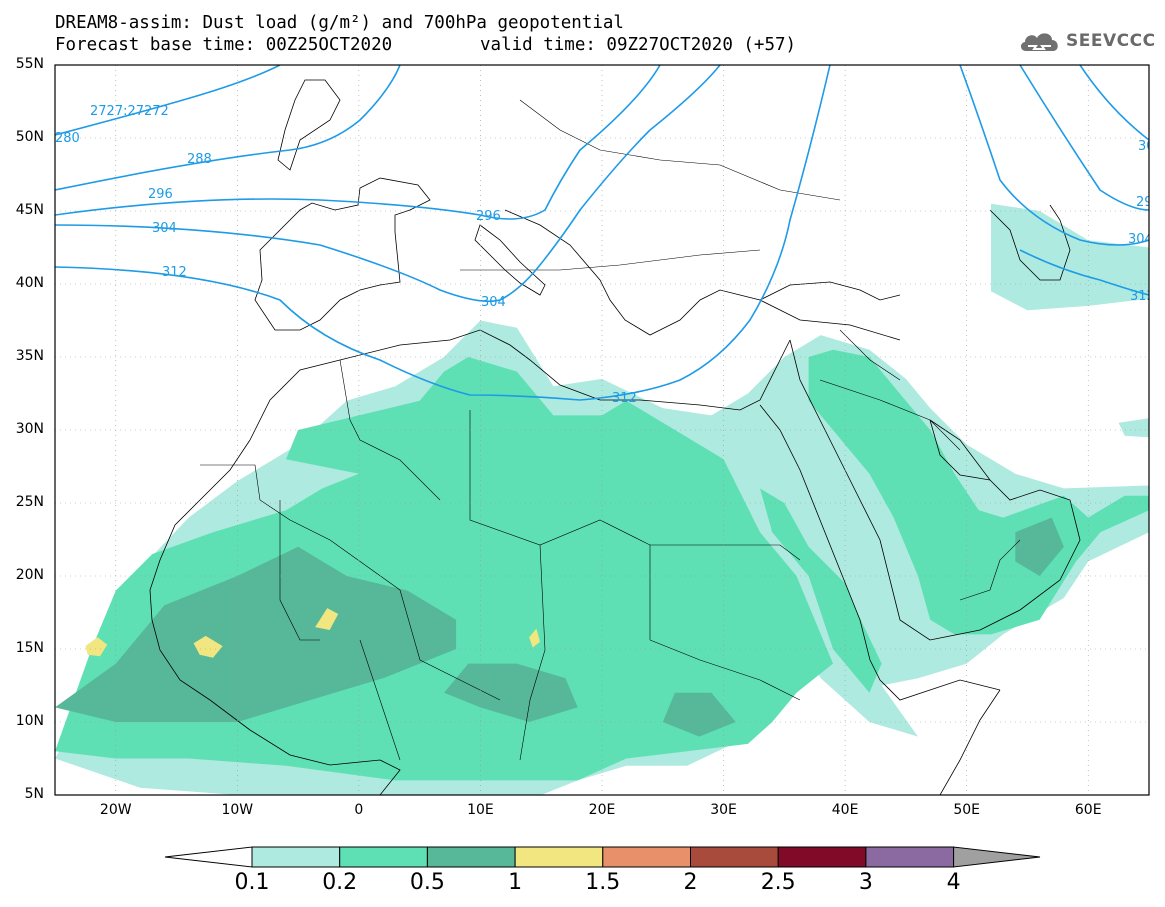 This screenshot has height=907, width=1165. Describe the element at coordinates (1039, 42) in the screenshot. I see `cloud-icon` at that location.